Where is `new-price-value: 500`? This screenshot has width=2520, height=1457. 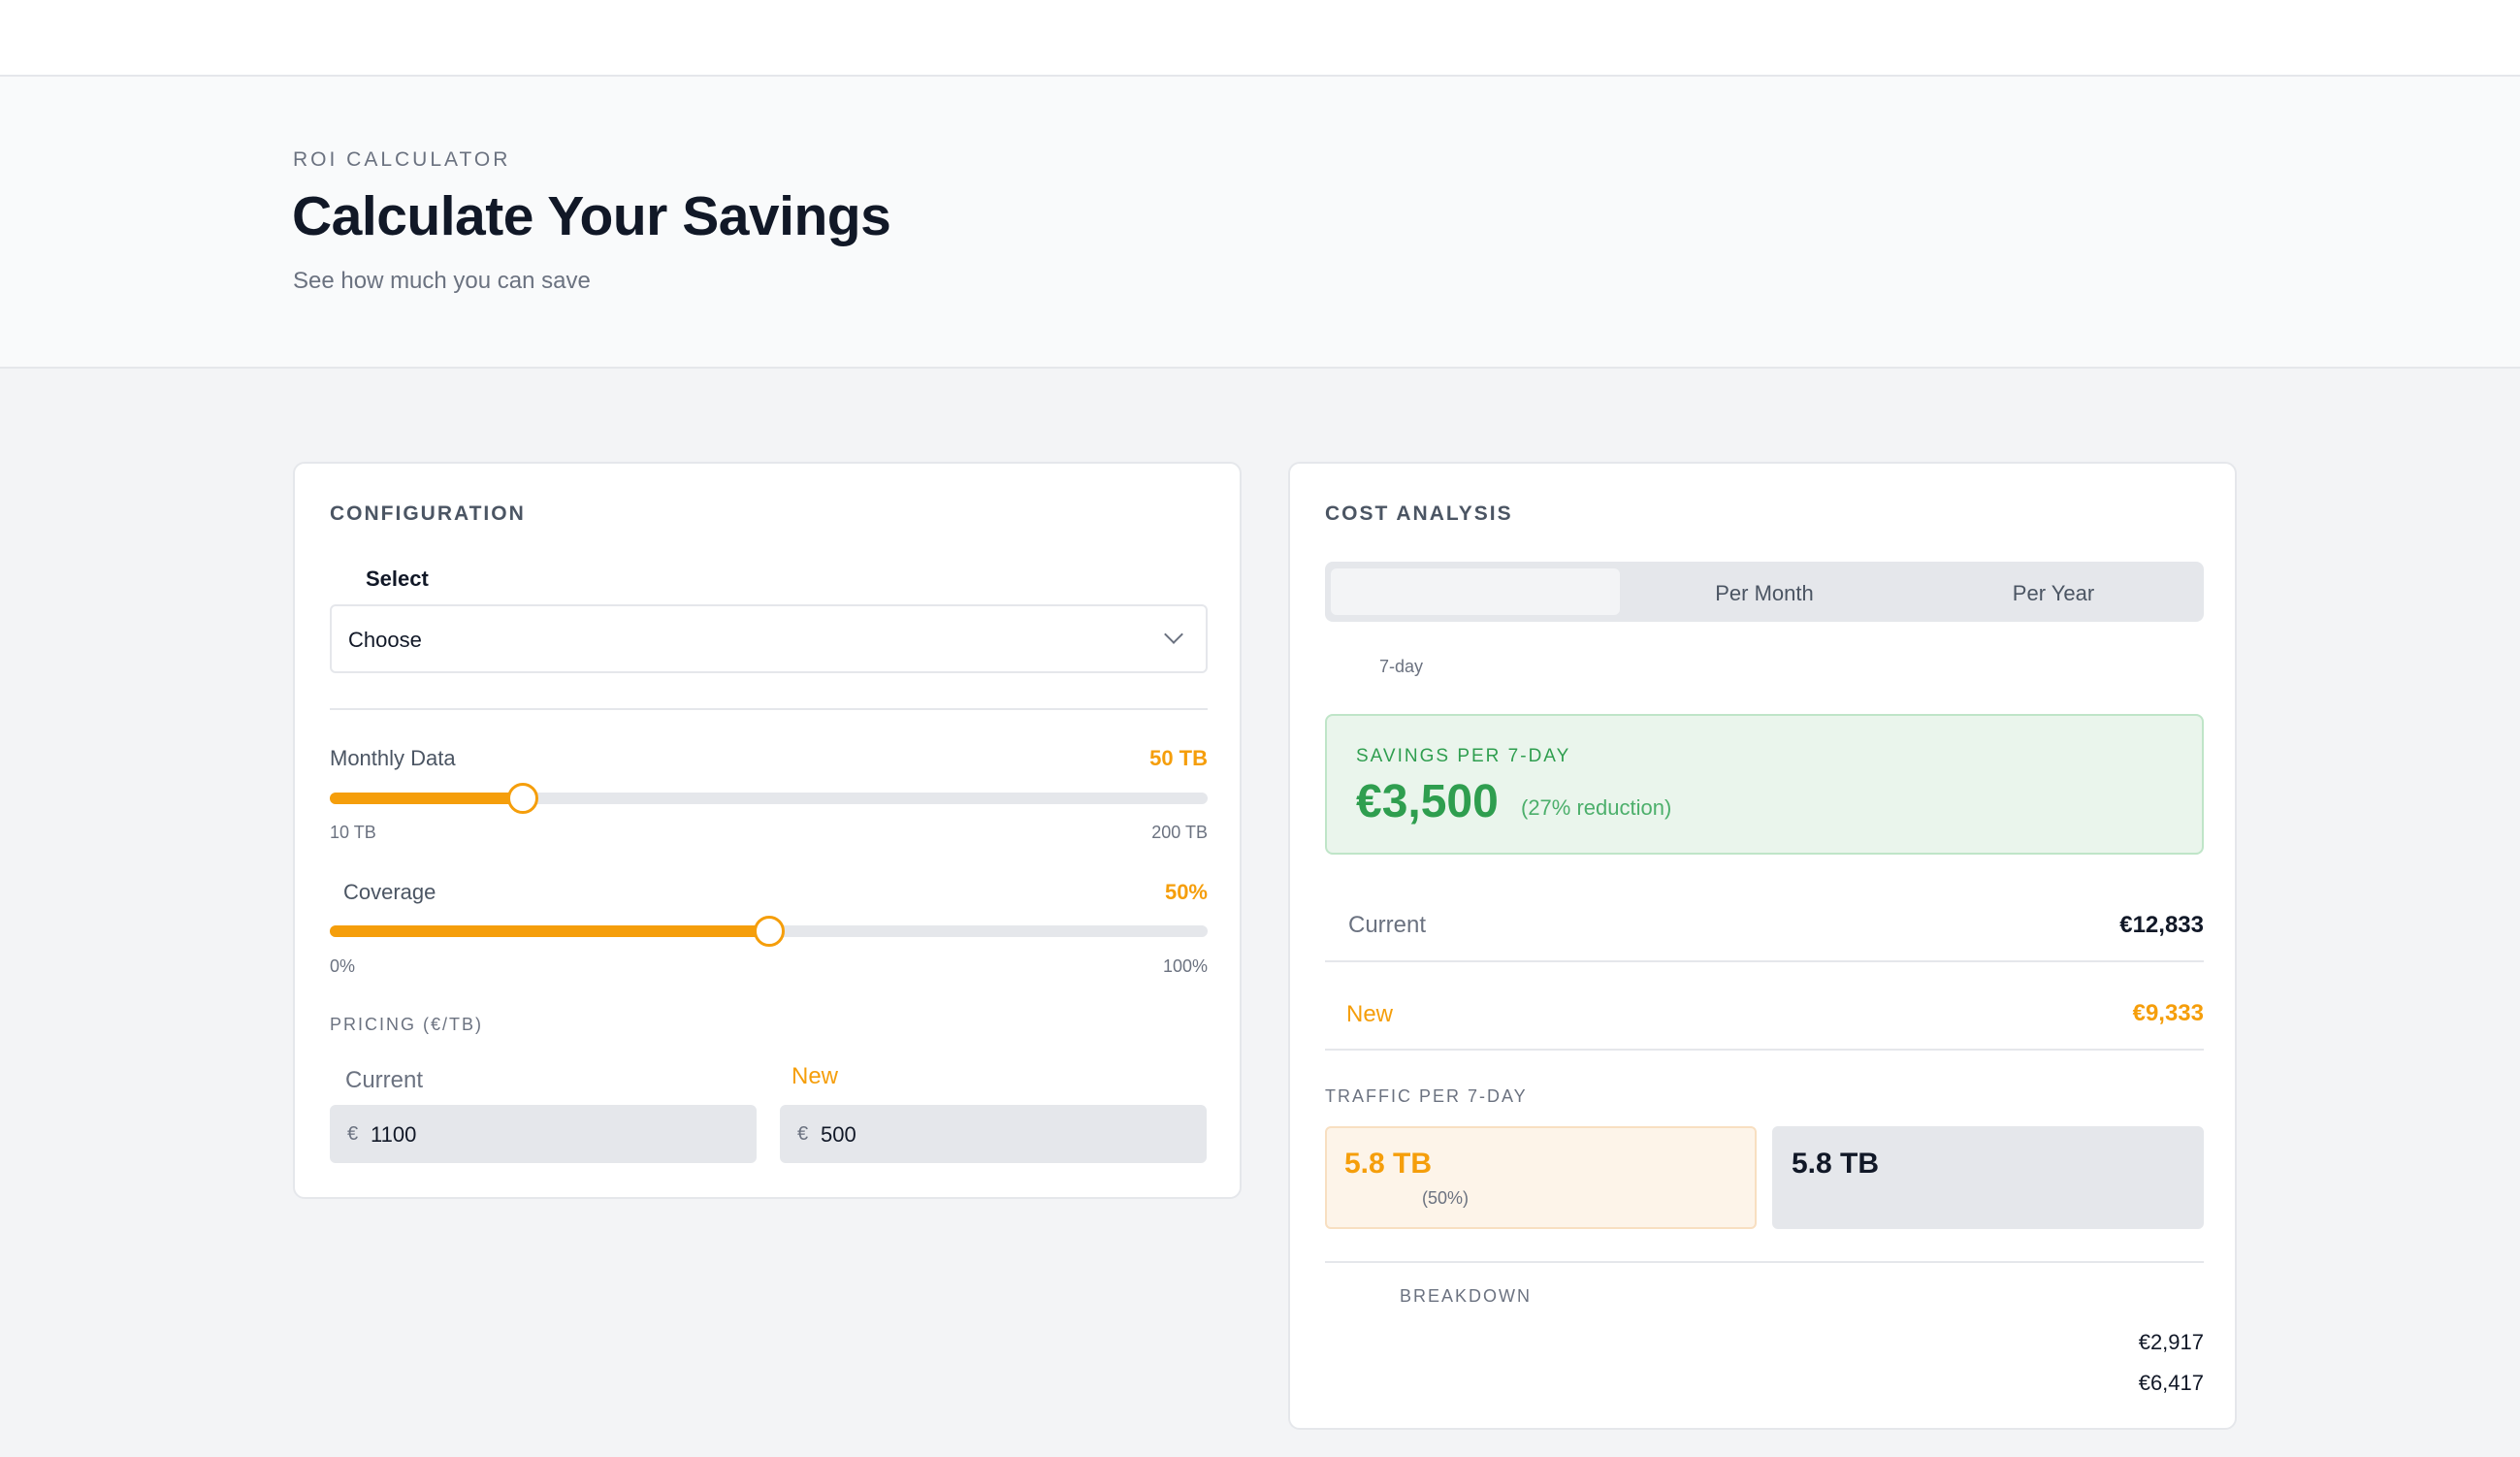
new-price-value: 500 is located at coordinates (838, 1135).